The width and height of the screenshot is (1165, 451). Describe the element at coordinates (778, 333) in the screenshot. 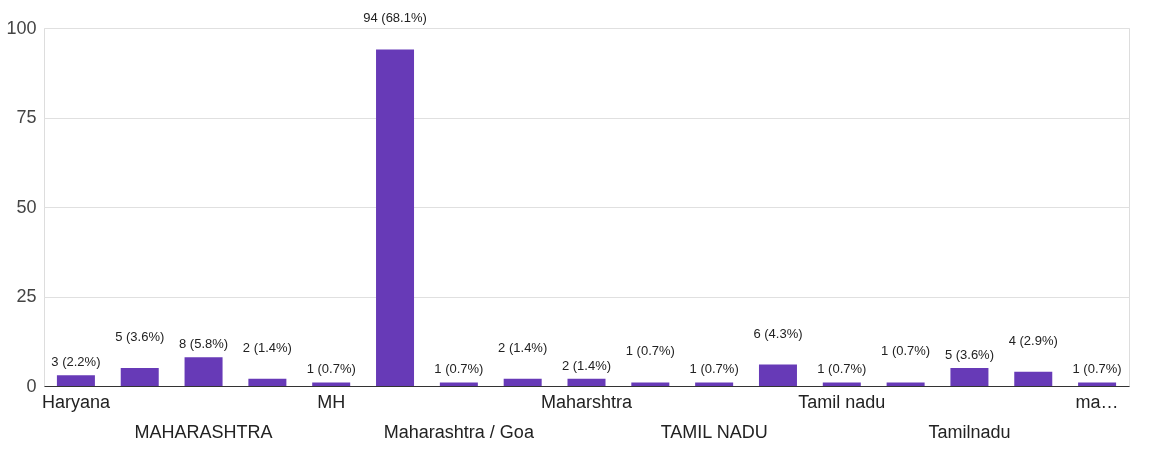

I see `data-label: 6 (4.3%)` at that location.